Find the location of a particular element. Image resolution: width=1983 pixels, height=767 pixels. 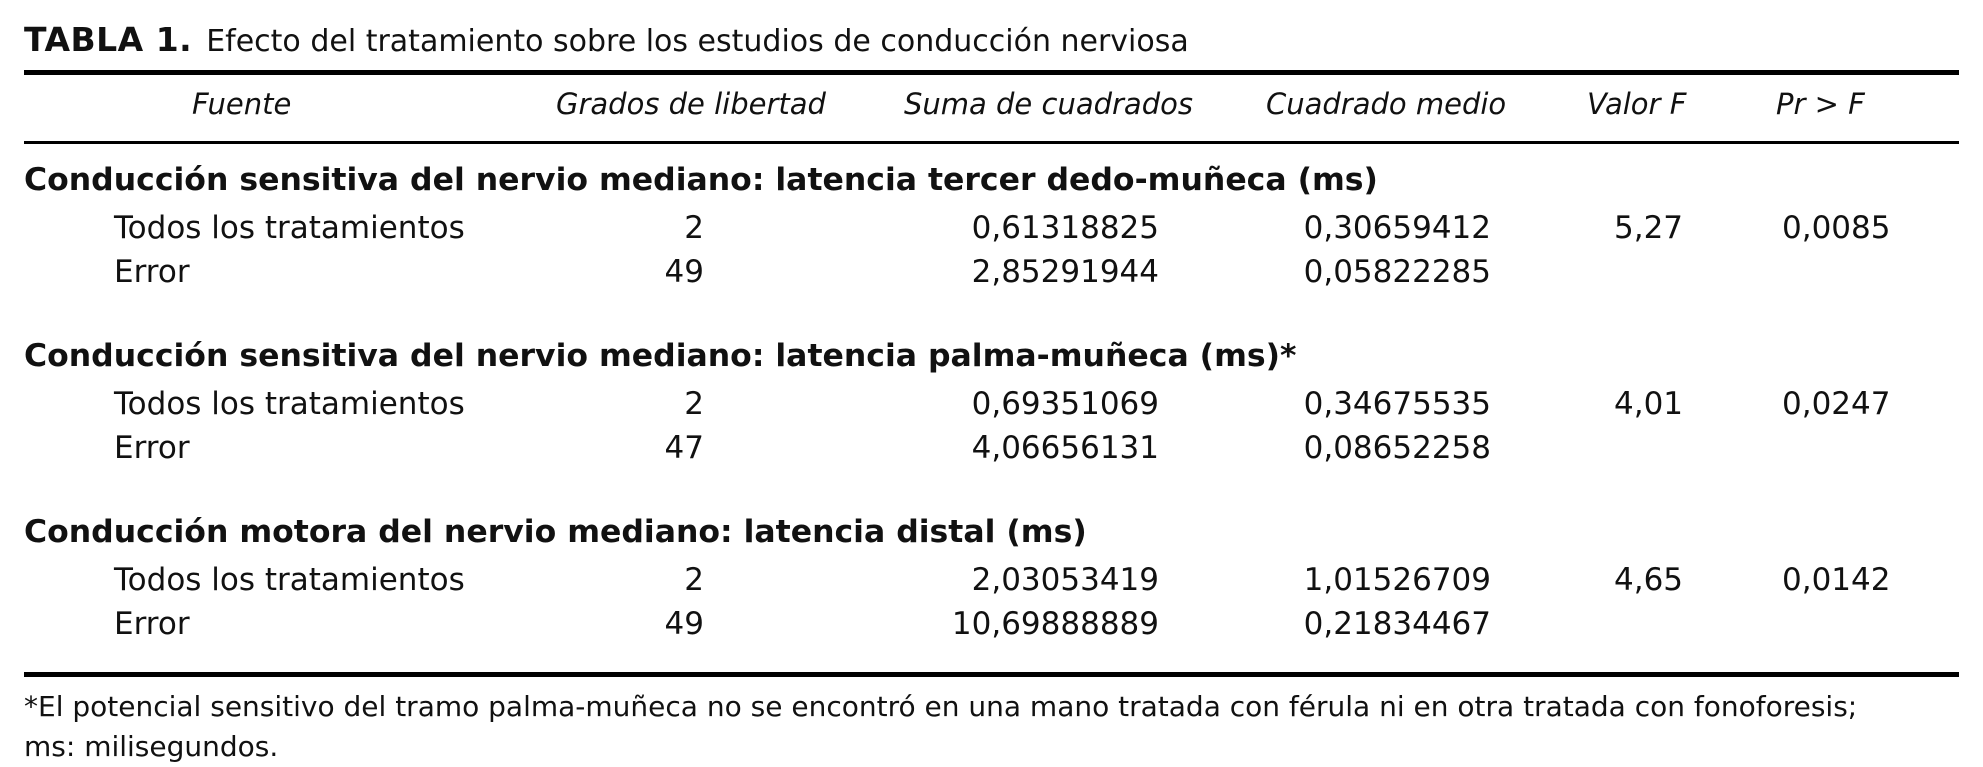

column-header-grados-de-libertad: Grados de libertad is located at coordinates (691, 104).